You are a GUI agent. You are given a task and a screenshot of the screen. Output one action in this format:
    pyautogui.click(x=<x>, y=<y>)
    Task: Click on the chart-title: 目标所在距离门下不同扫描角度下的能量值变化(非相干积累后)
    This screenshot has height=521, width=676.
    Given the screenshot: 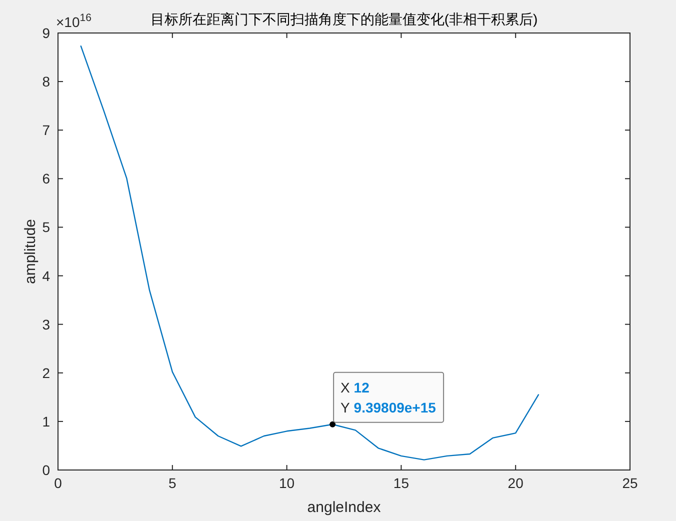 What is the action you would take?
    pyautogui.click(x=344, y=19)
    